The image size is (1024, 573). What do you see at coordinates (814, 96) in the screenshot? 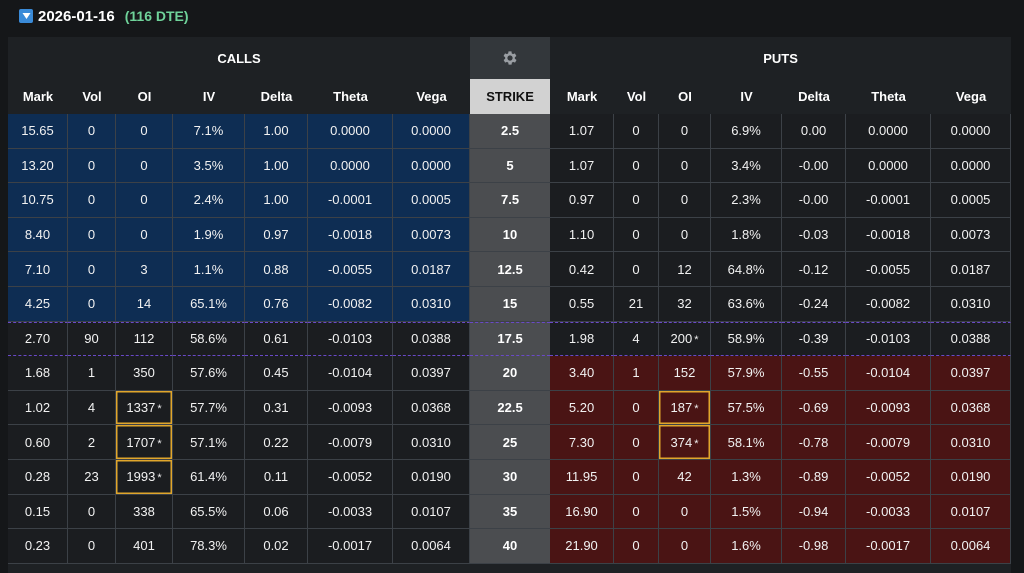
I see `puts-col-delta: Delta` at bounding box center [814, 96].